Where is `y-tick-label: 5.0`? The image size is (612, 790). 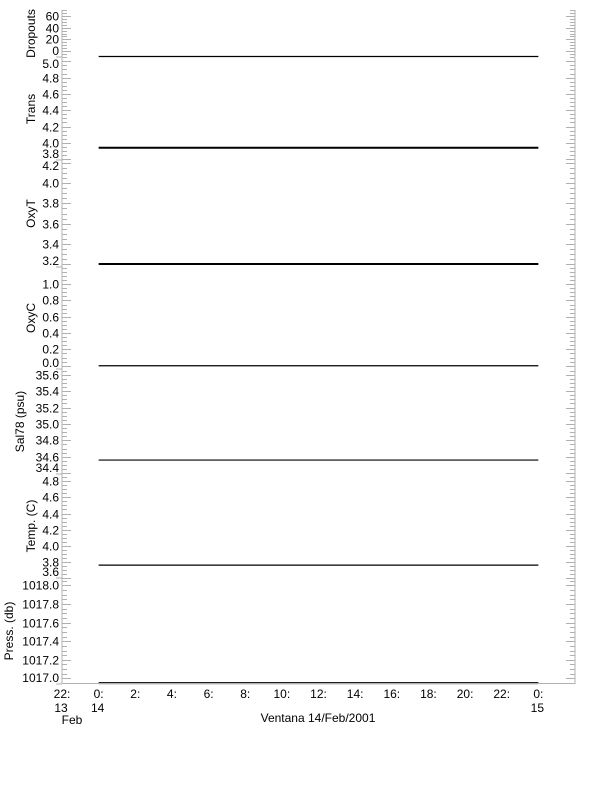
y-tick-label: 5.0 is located at coordinates (50, 64).